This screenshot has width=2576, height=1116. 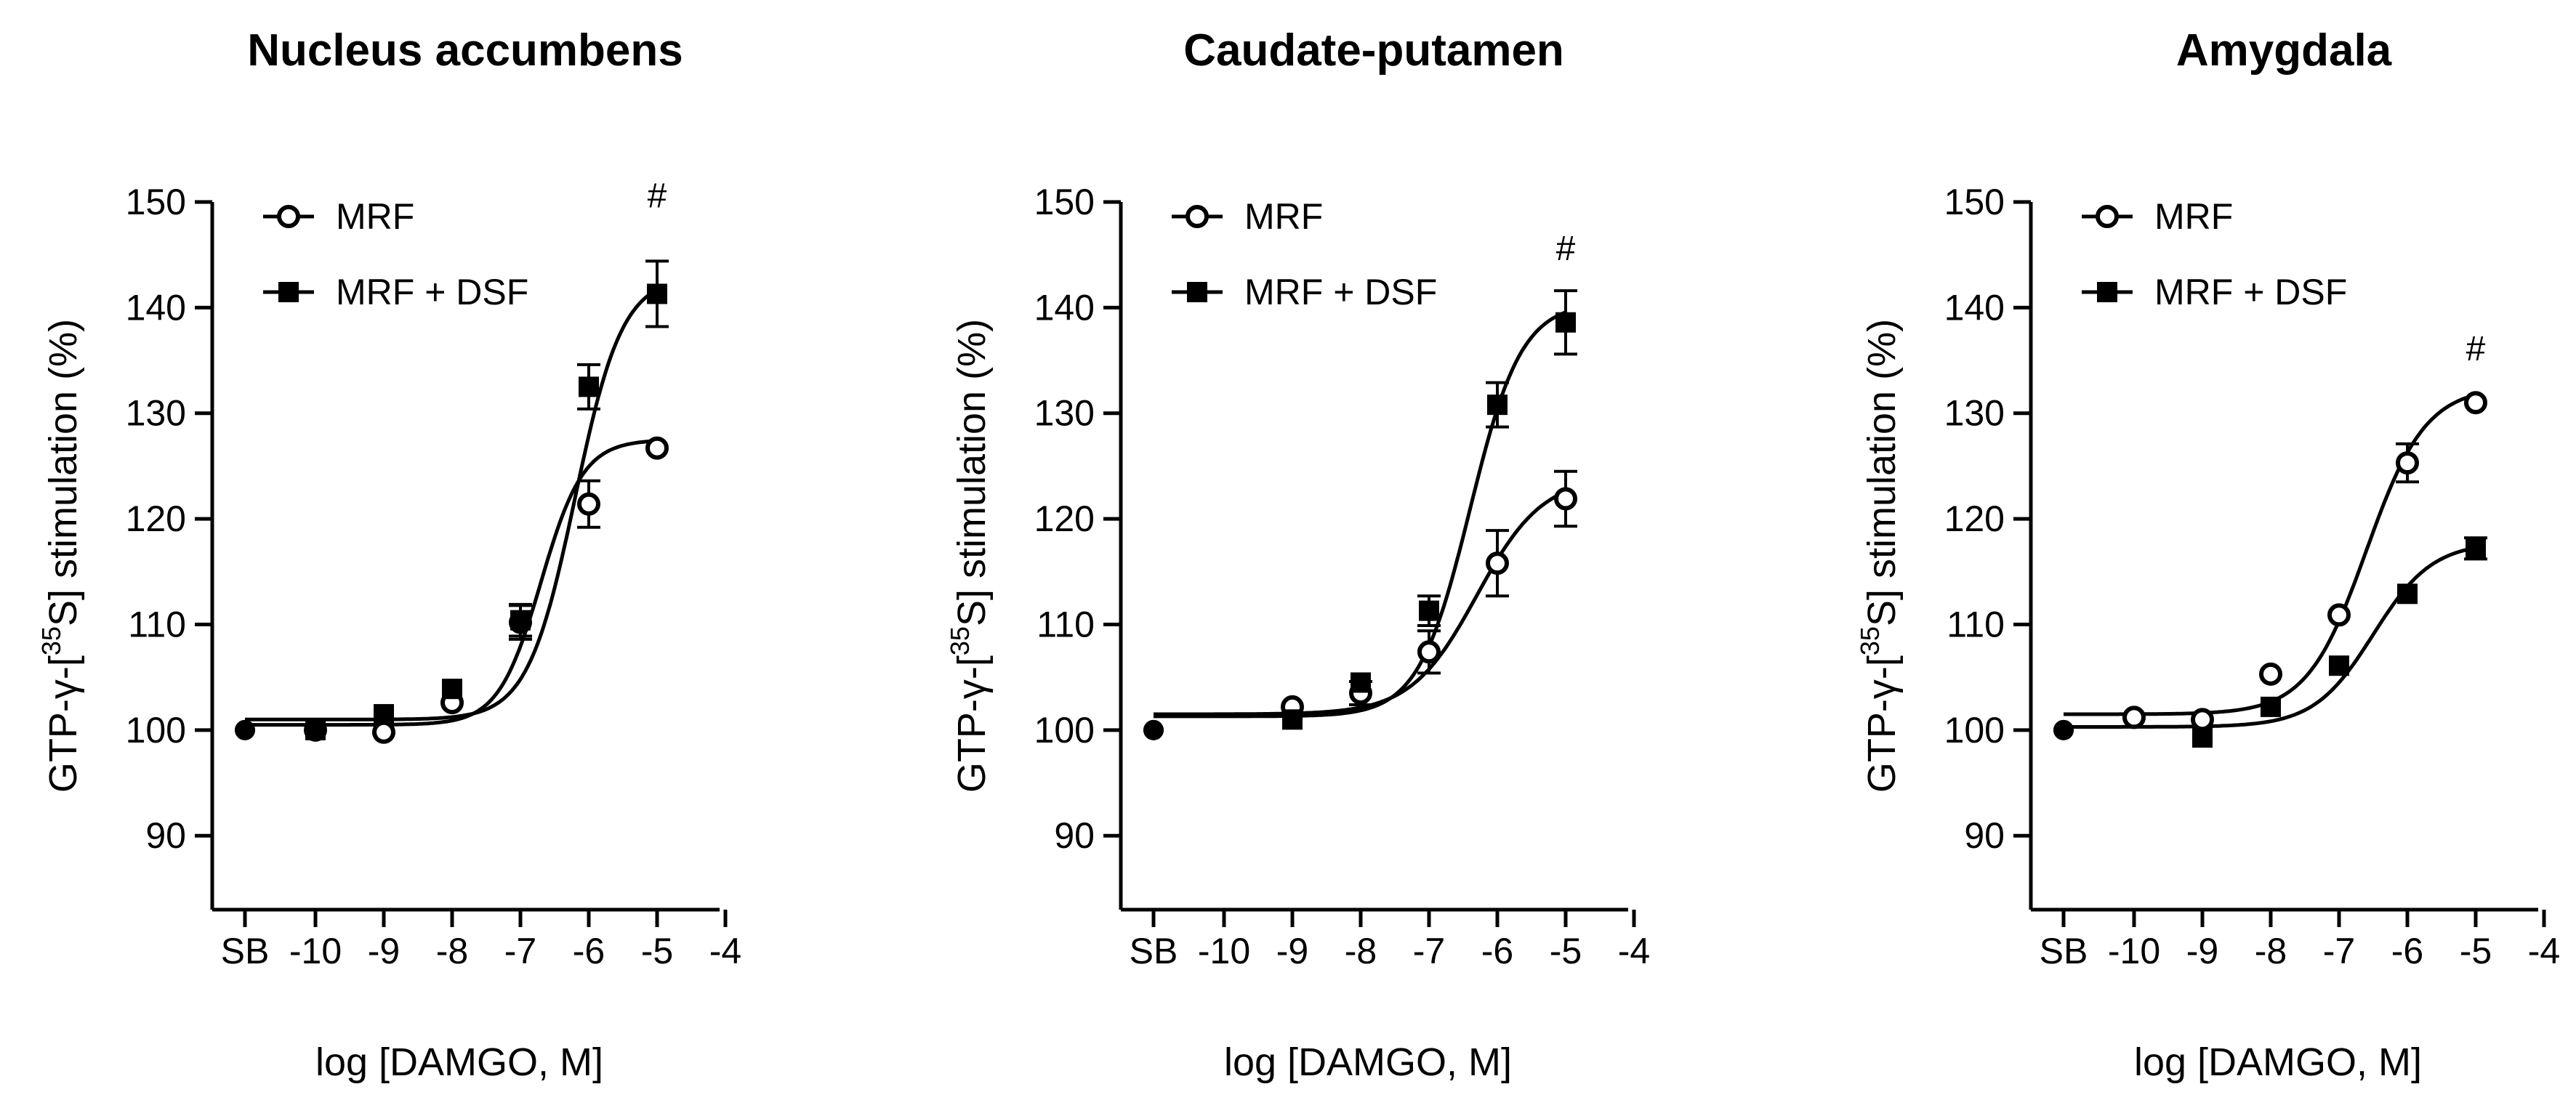 What do you see at coordinates (2284, 51) in the screenshot?
I see `chart-title: Amygdala` at bounding box center [2284, 51].